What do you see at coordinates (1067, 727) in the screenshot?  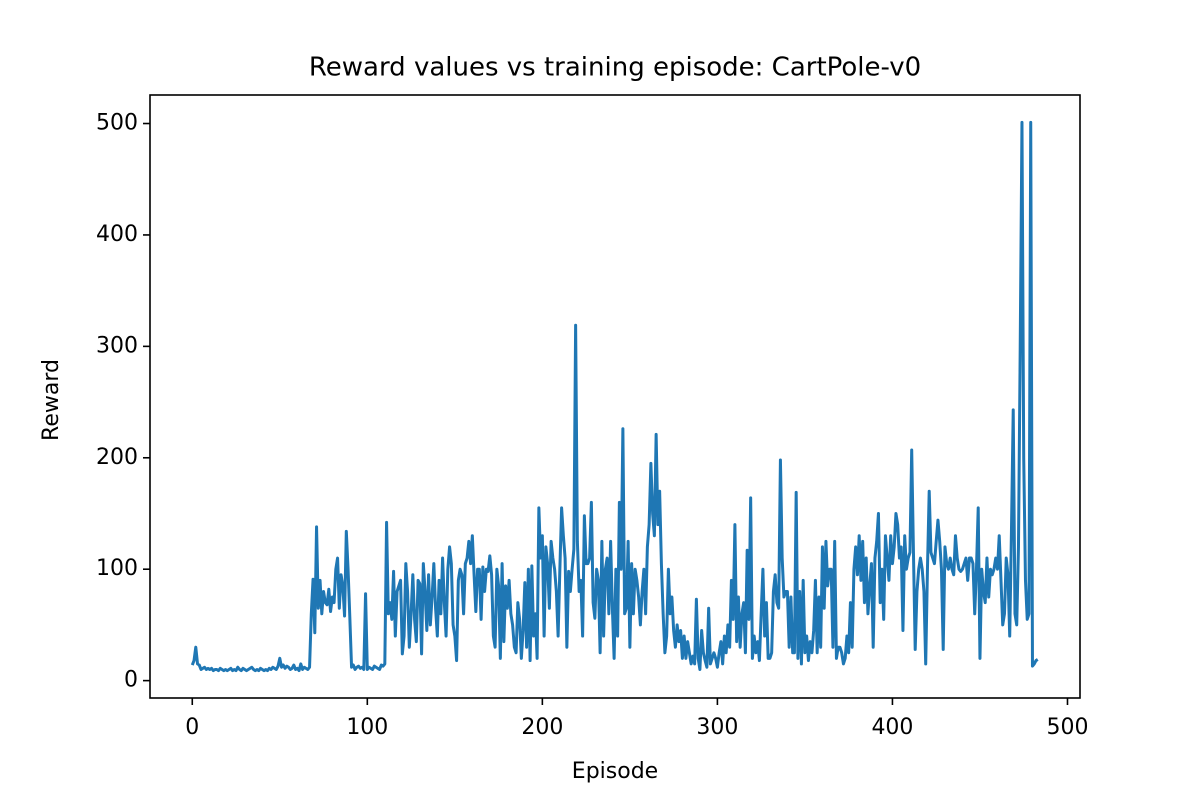 I see `x-tick-label: 500` at bounding box center [1067, 727].